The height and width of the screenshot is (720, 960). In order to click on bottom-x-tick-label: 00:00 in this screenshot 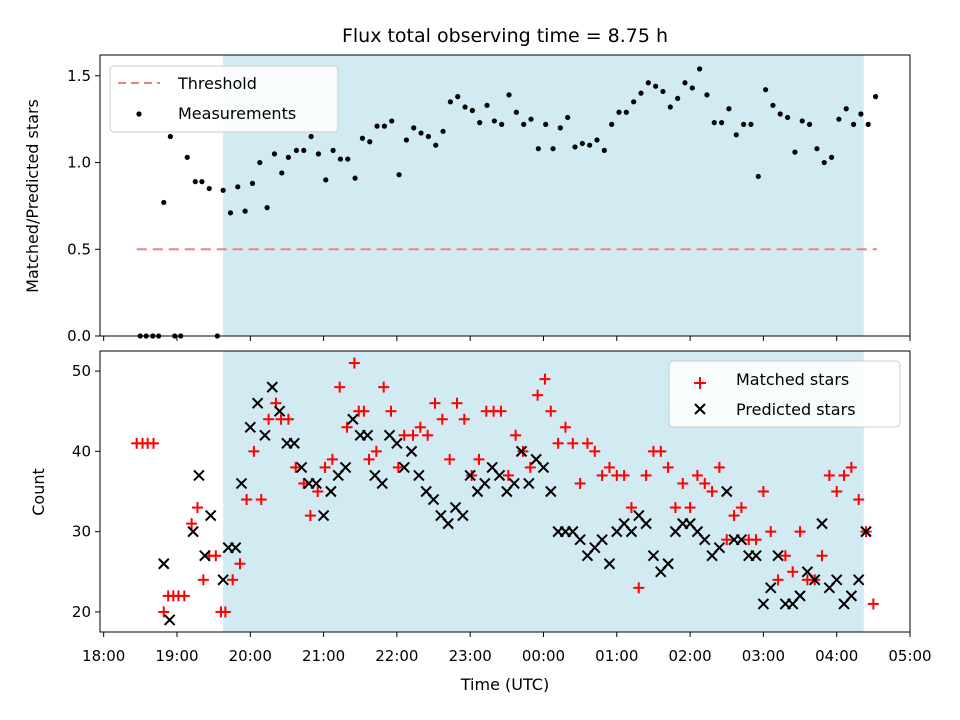, I will do `click(543, 656)`.